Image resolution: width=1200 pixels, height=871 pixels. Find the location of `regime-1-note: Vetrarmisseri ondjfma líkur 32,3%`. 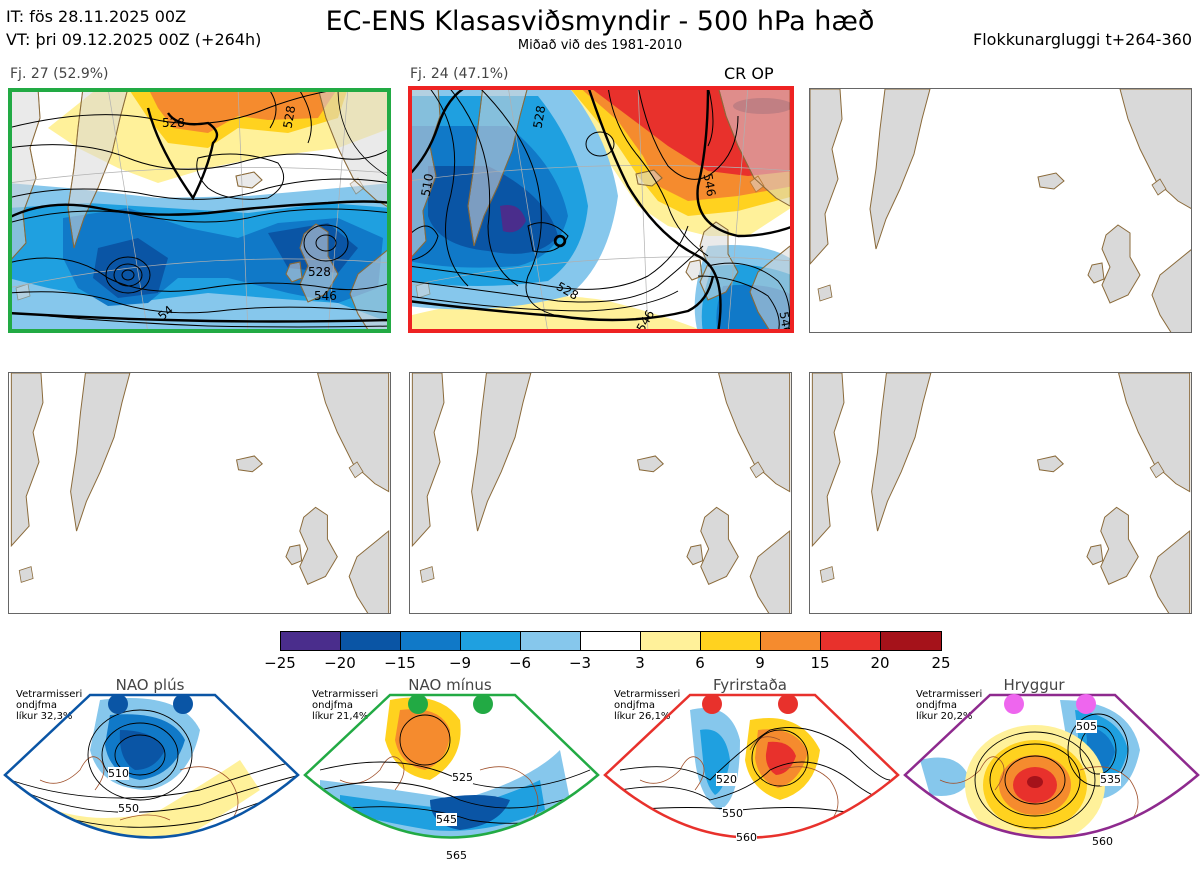

regime-1-note: Vetrarmisseri ondjfma líkur 32,3% is located at coordinates (49, 705).